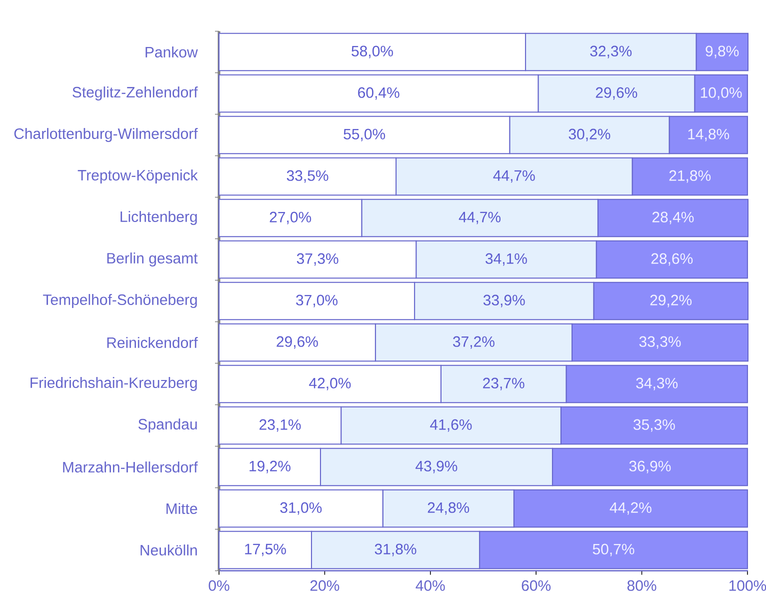 This screenshot has width=766, height=601. I want to click on data-label: 34,1%, so click(506, 259).